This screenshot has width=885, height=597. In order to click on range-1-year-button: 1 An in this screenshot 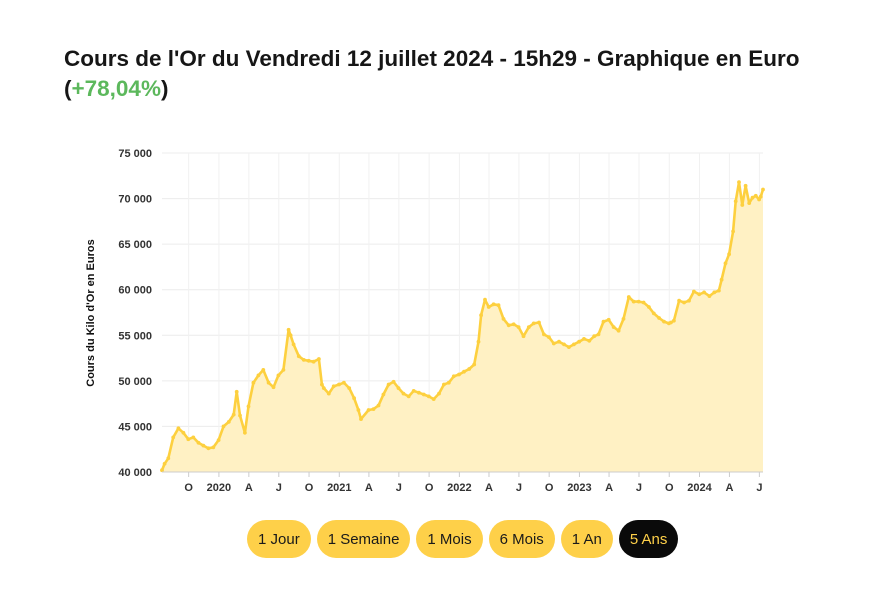, I will do `click(586, 539)`.